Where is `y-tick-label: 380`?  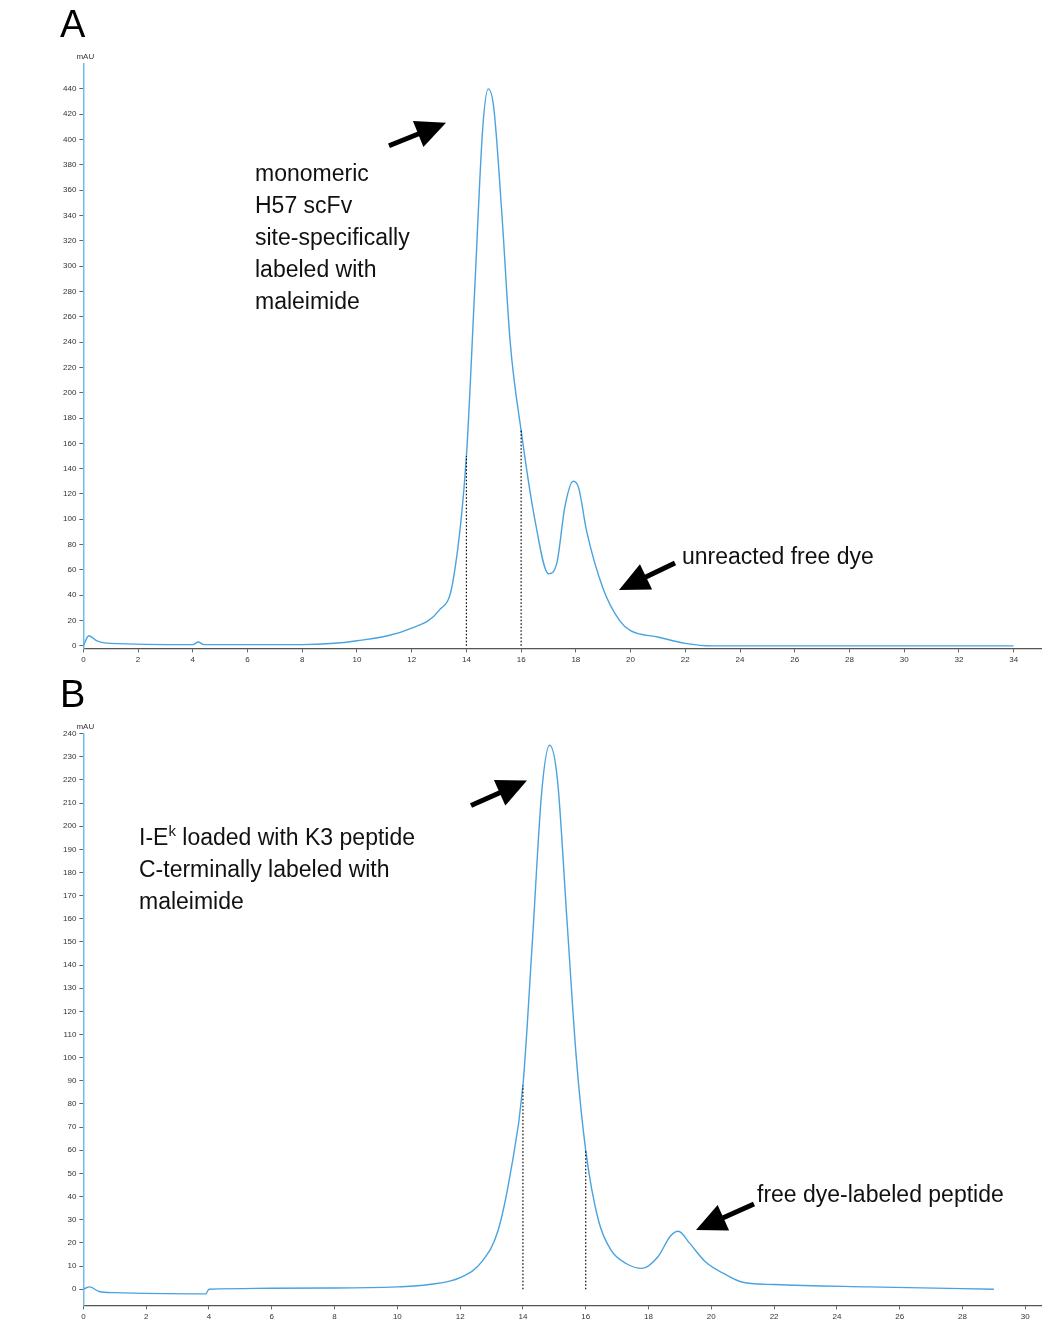
y-tick-label: 380 is located at coordinates (69, 165).